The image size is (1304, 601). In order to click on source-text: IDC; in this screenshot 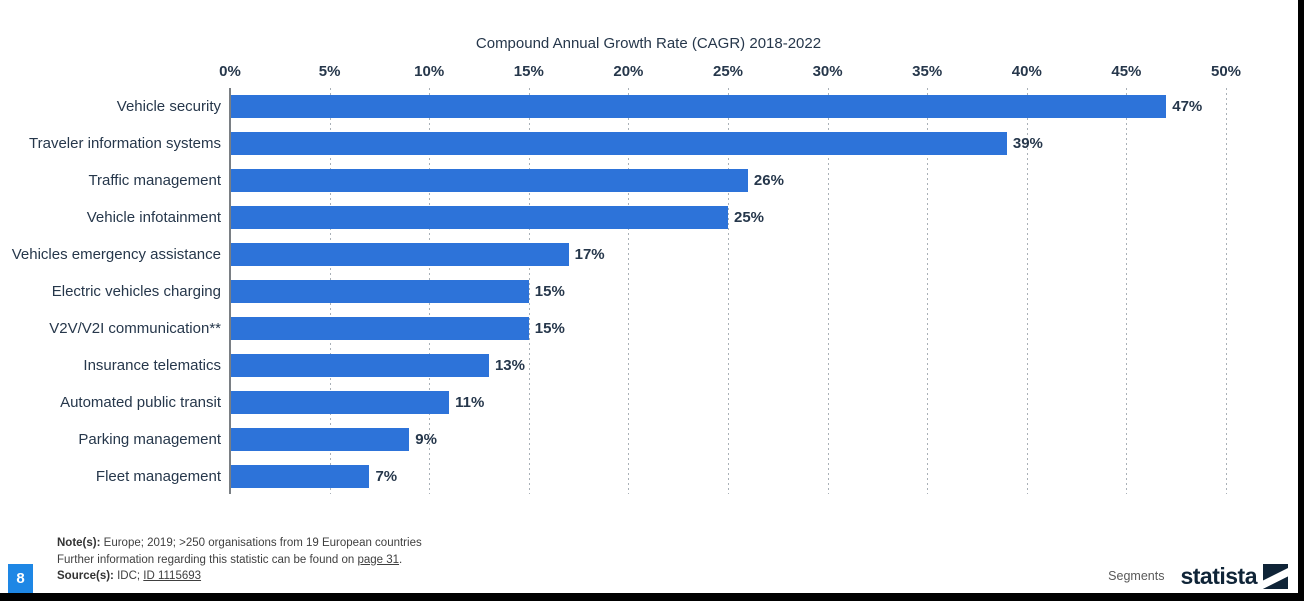, I will do `click(129, 576)`.